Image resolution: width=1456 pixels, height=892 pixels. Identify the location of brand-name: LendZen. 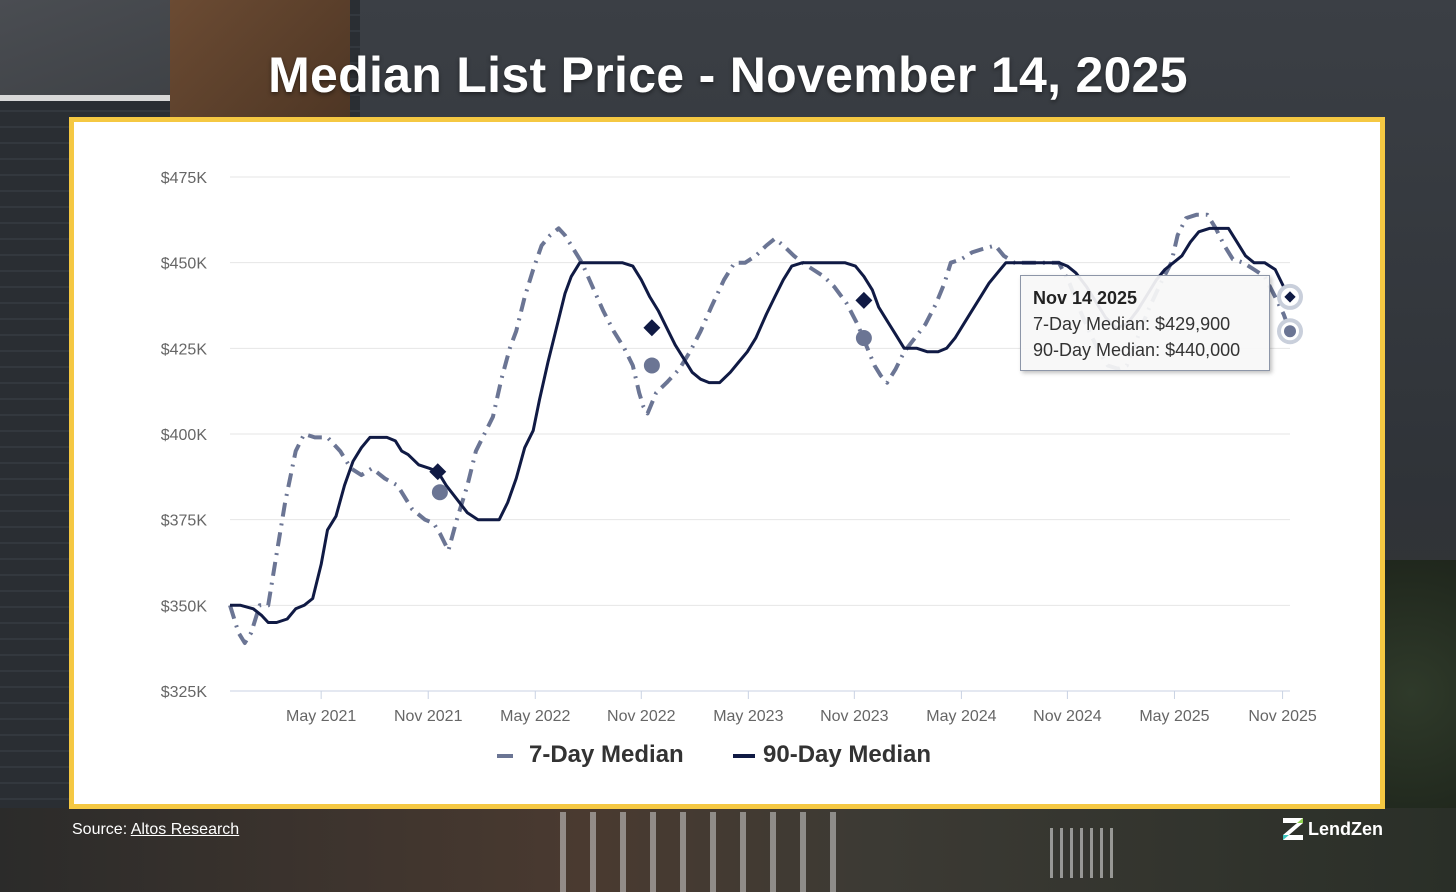
(1345, 828).